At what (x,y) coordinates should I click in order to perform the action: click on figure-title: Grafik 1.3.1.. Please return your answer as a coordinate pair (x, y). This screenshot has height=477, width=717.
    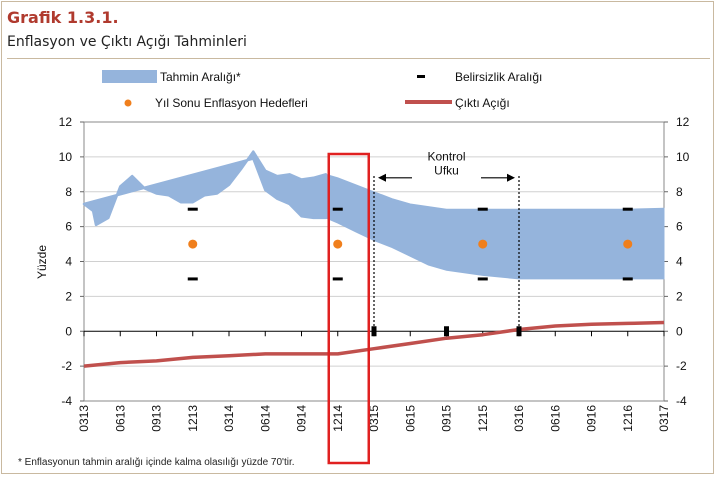
    Looking at the image, I should click on (63, 17).